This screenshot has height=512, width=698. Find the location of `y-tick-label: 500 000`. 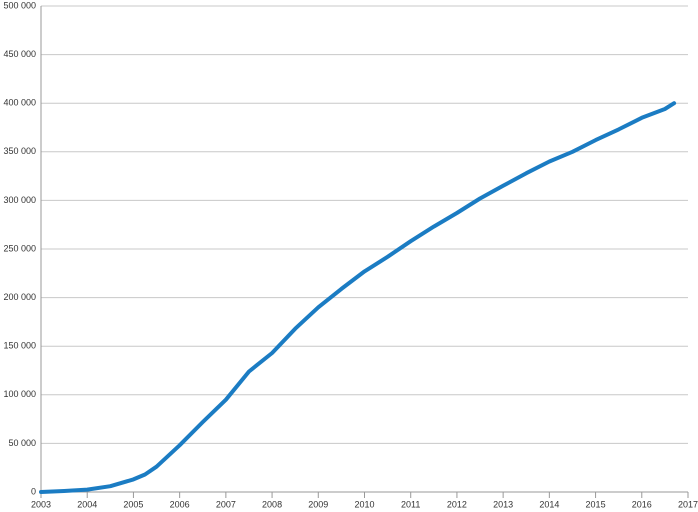

y-tick-label: 500 000 is located at coordinates (19, 5).